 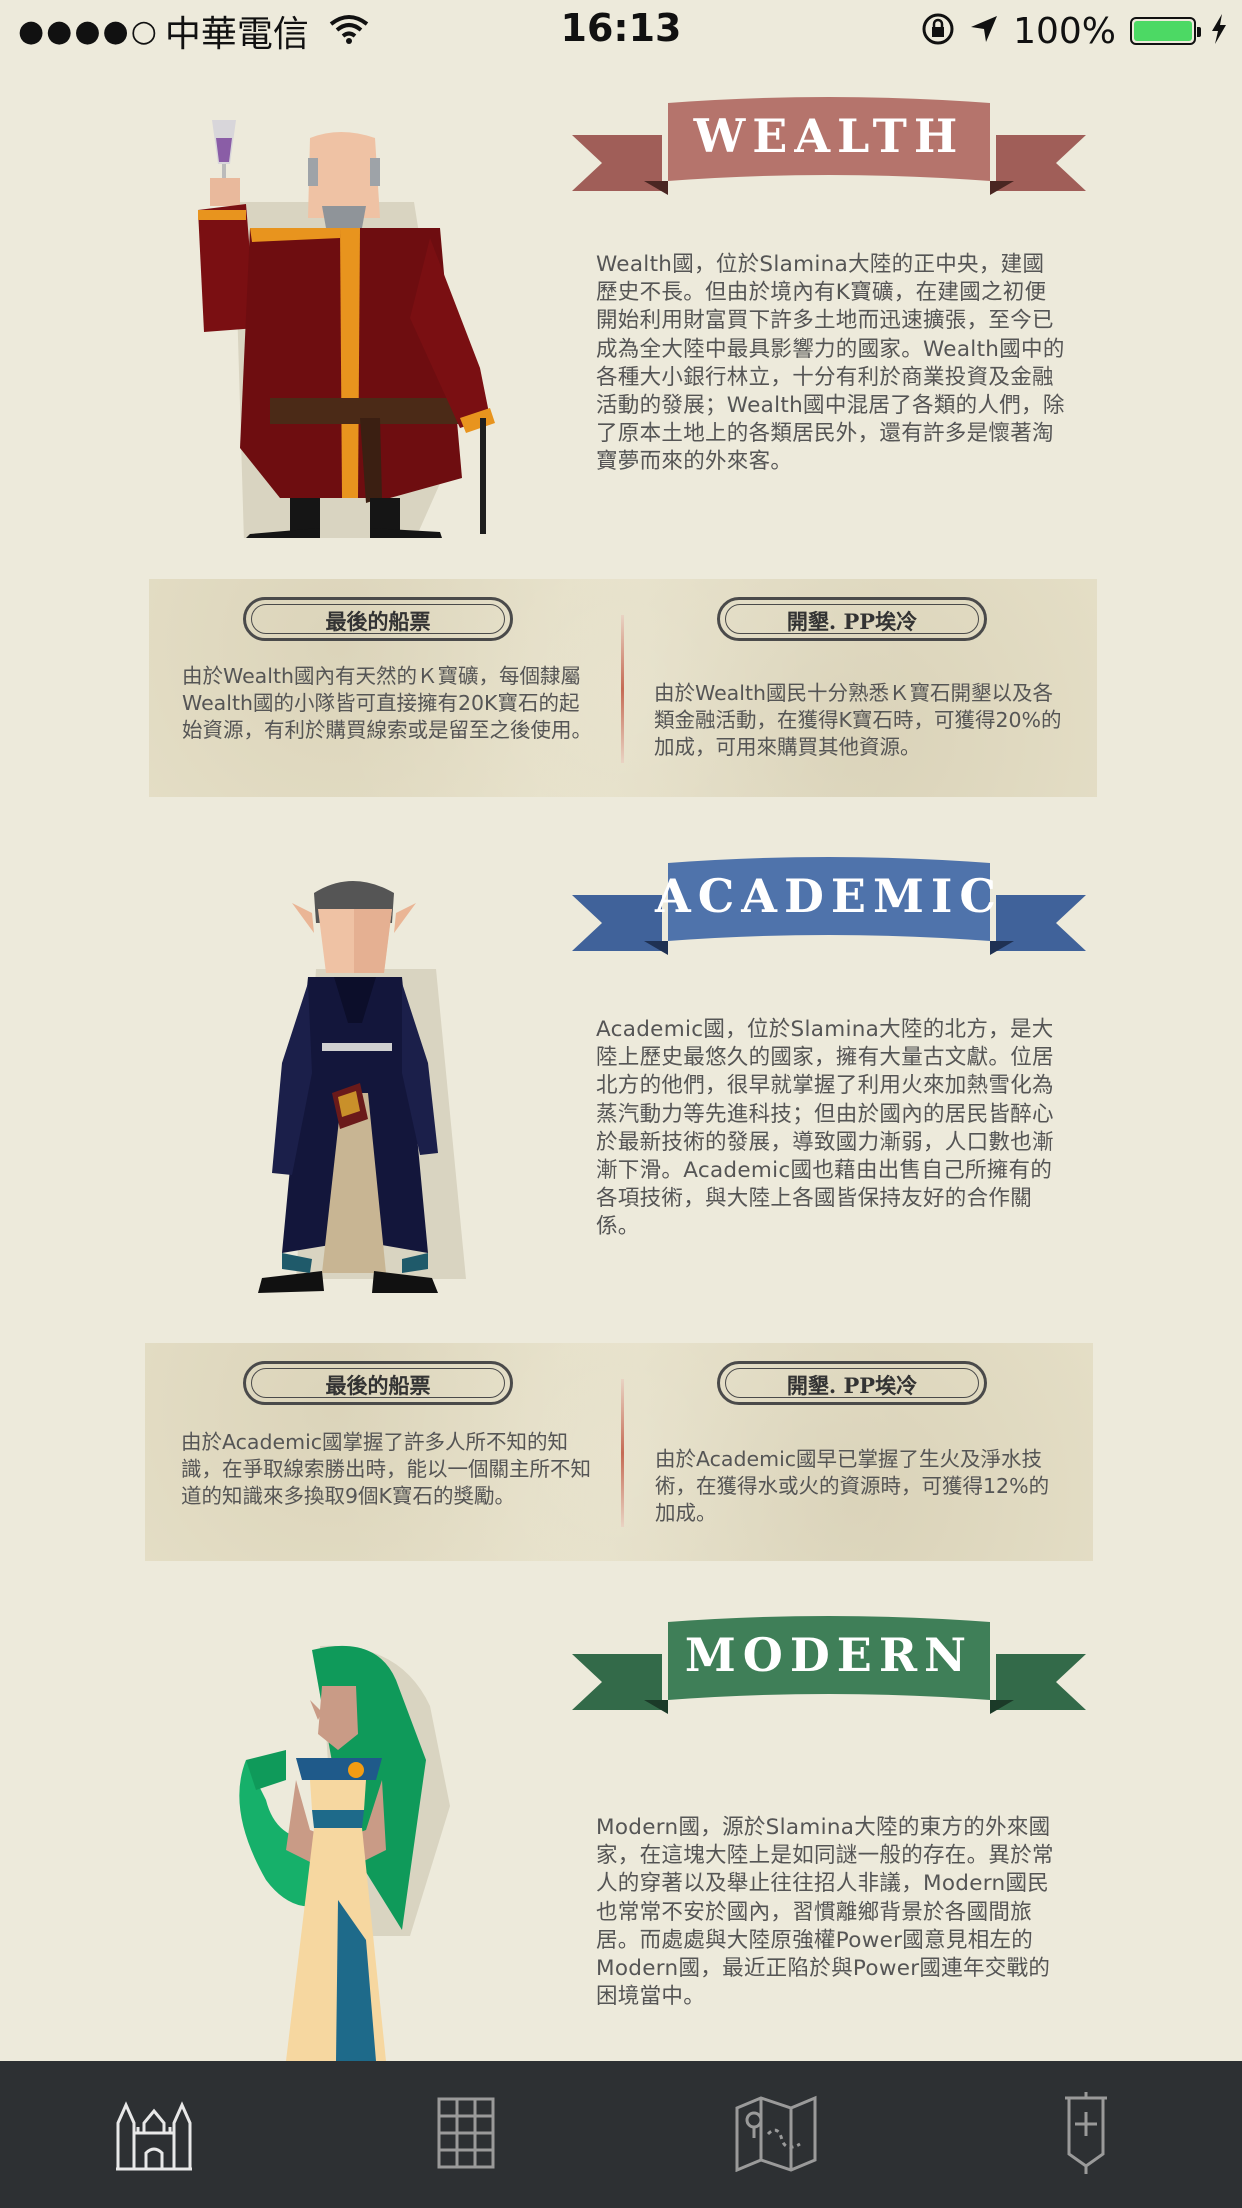 I want to click on carrier-name: 中華電信, so click(x=236, y=34).